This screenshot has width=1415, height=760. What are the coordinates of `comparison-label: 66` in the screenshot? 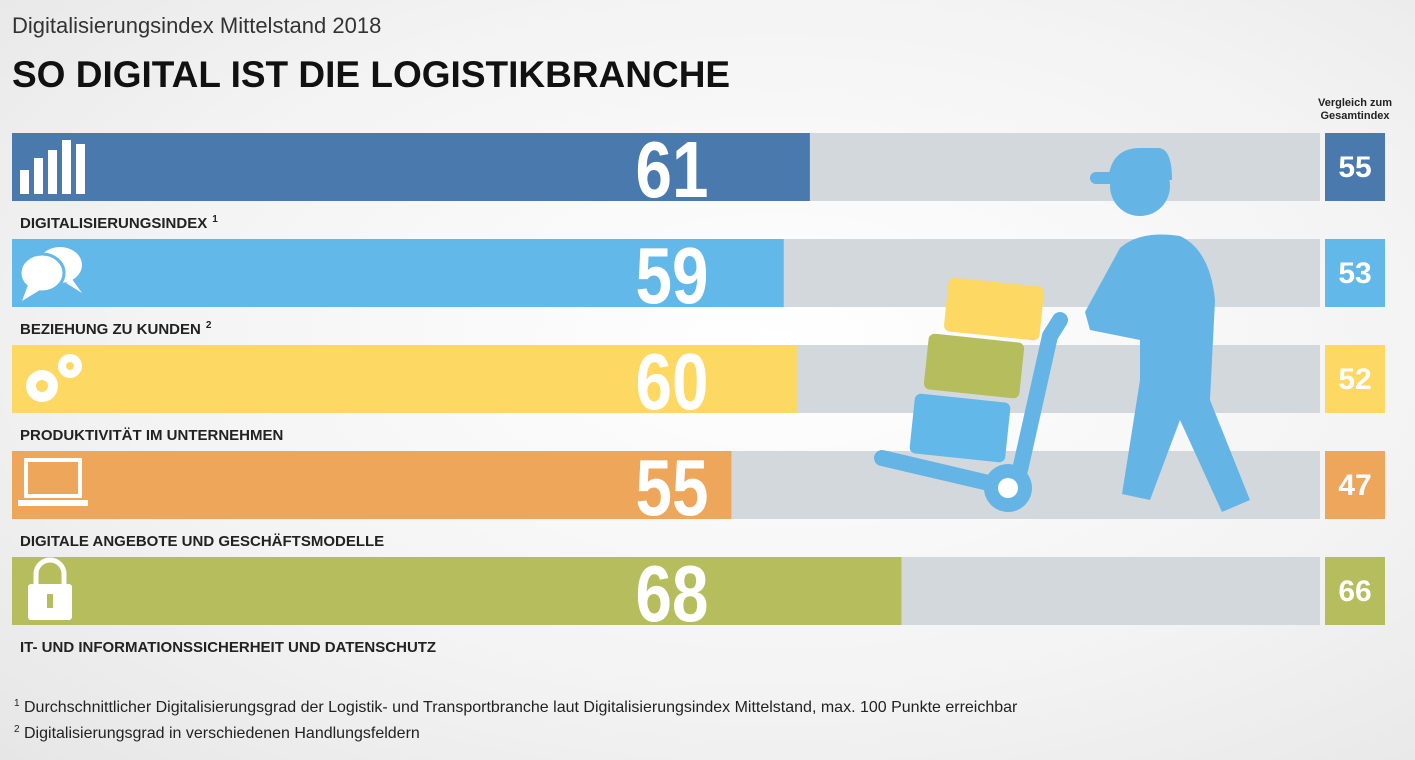 It's located at (1354, 591).